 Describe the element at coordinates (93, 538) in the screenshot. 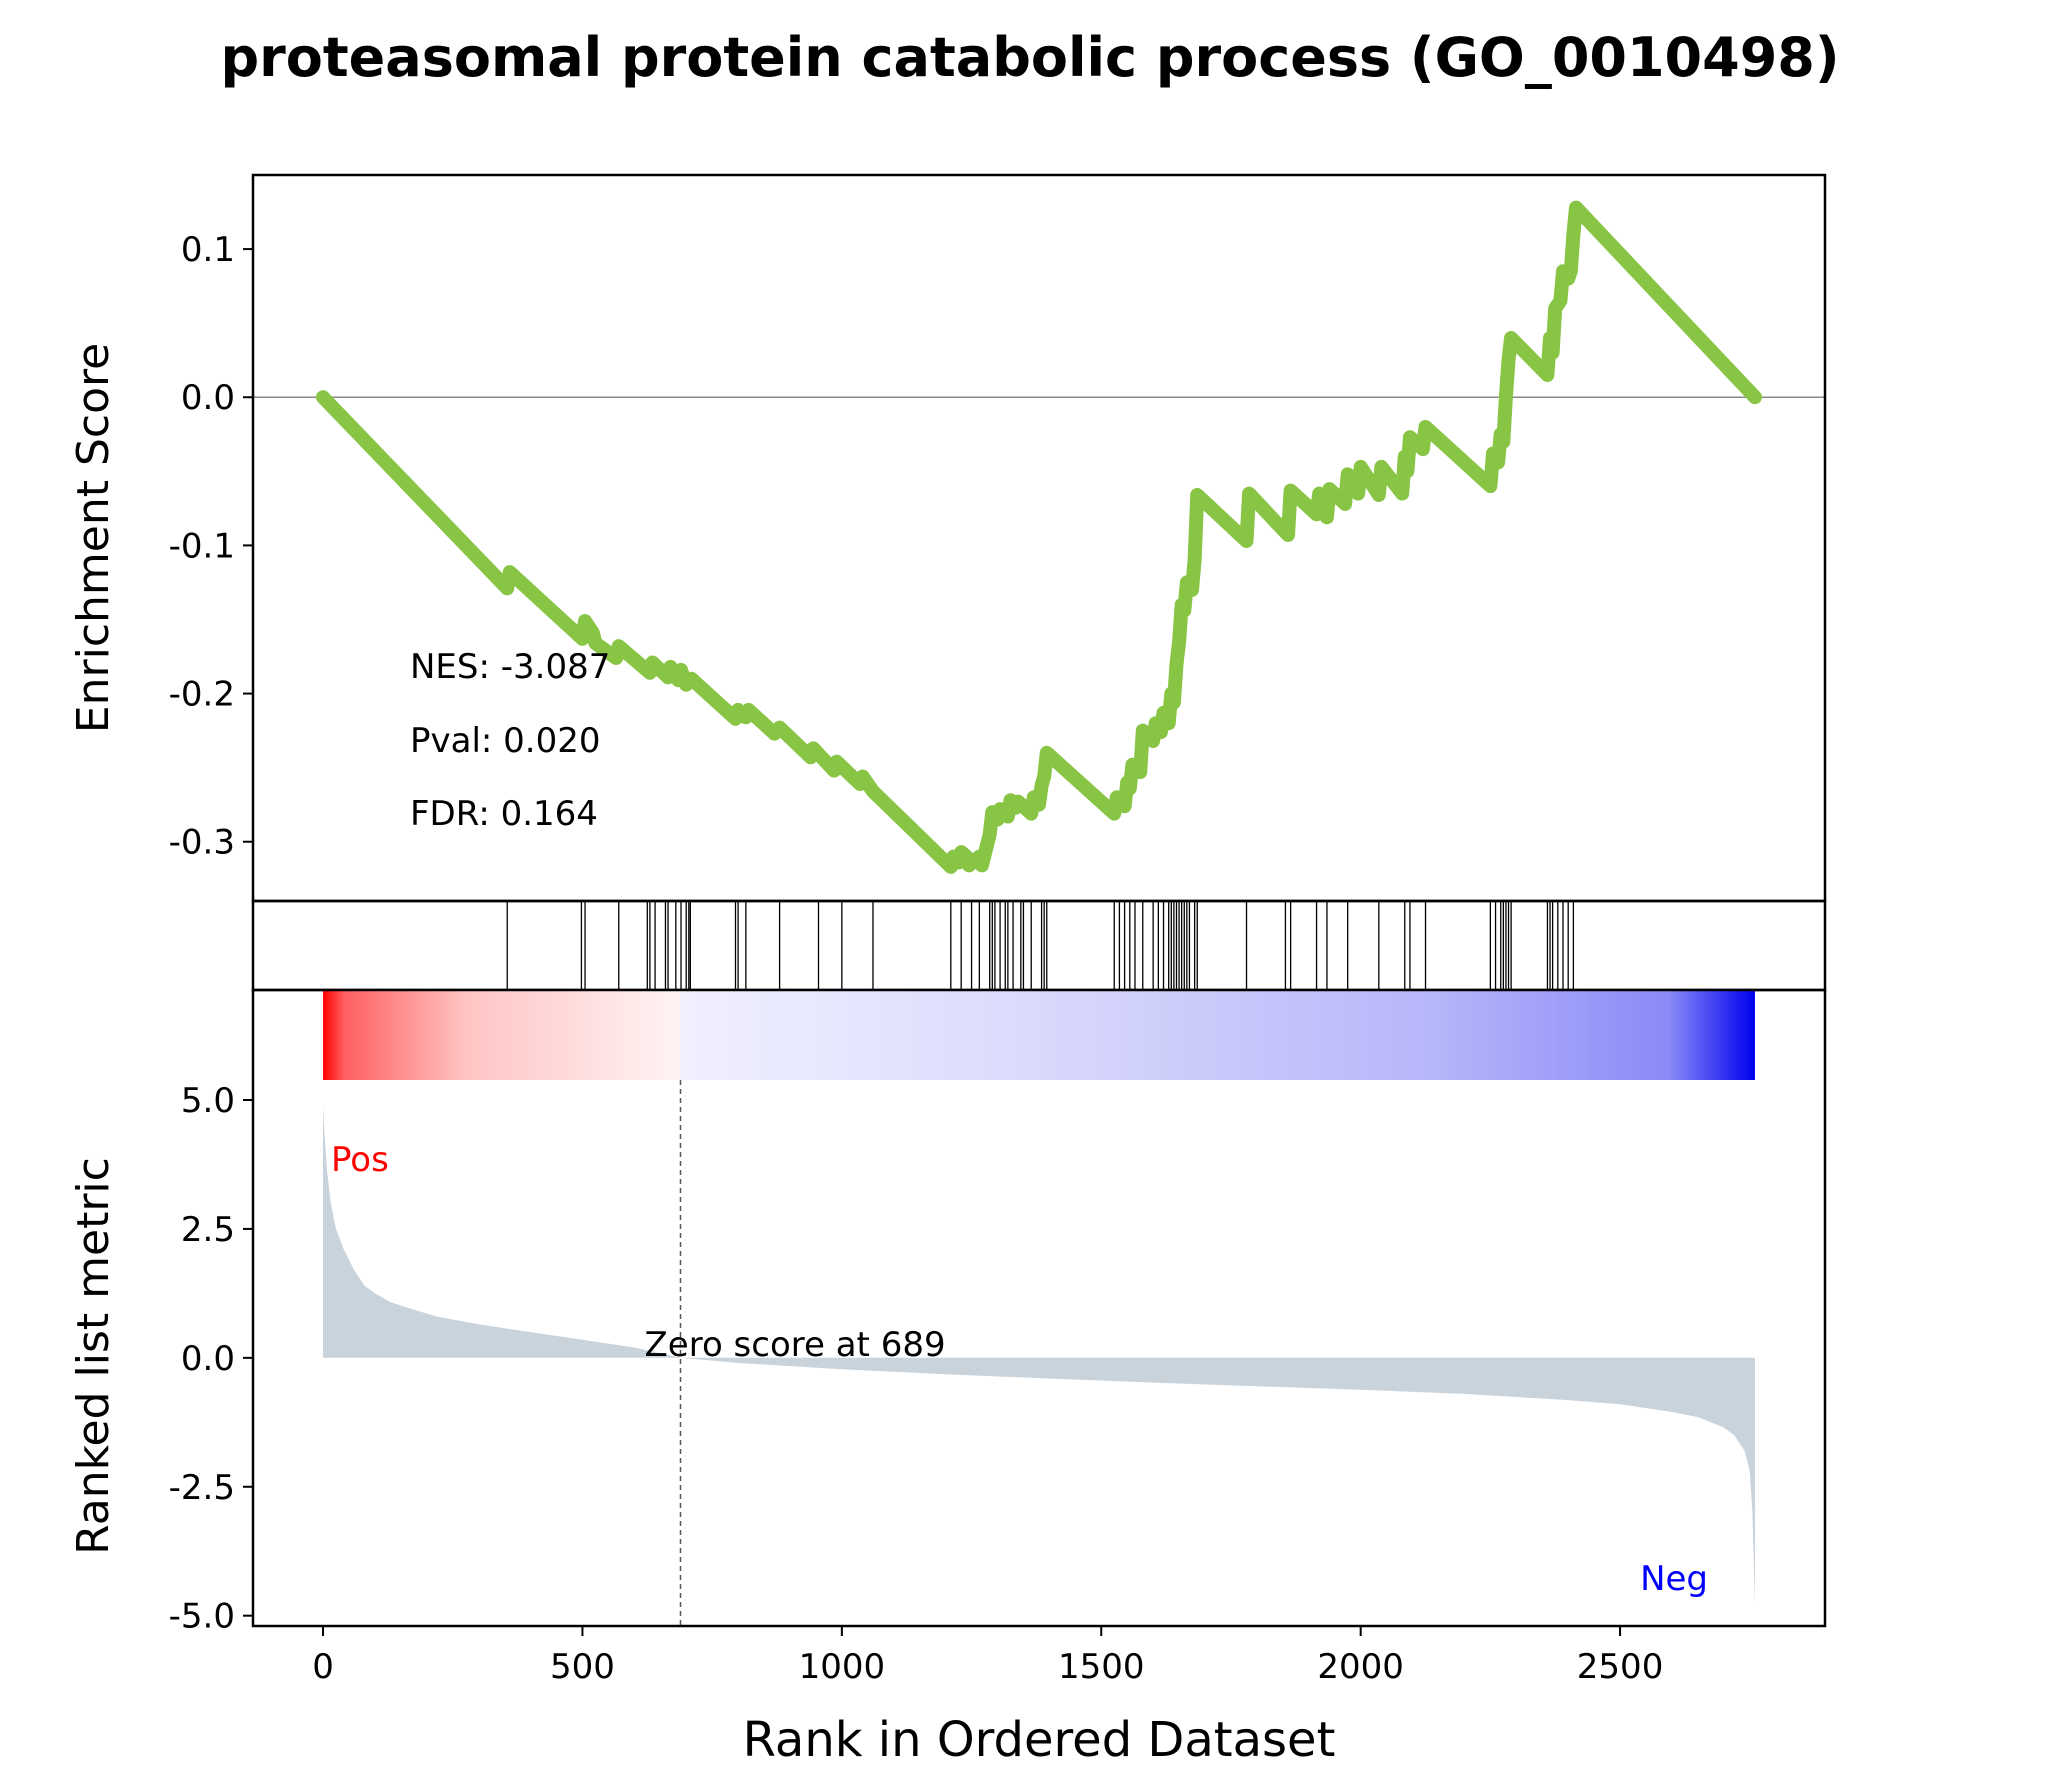

I see `es-ylabel: Enrichment Score` at that location.